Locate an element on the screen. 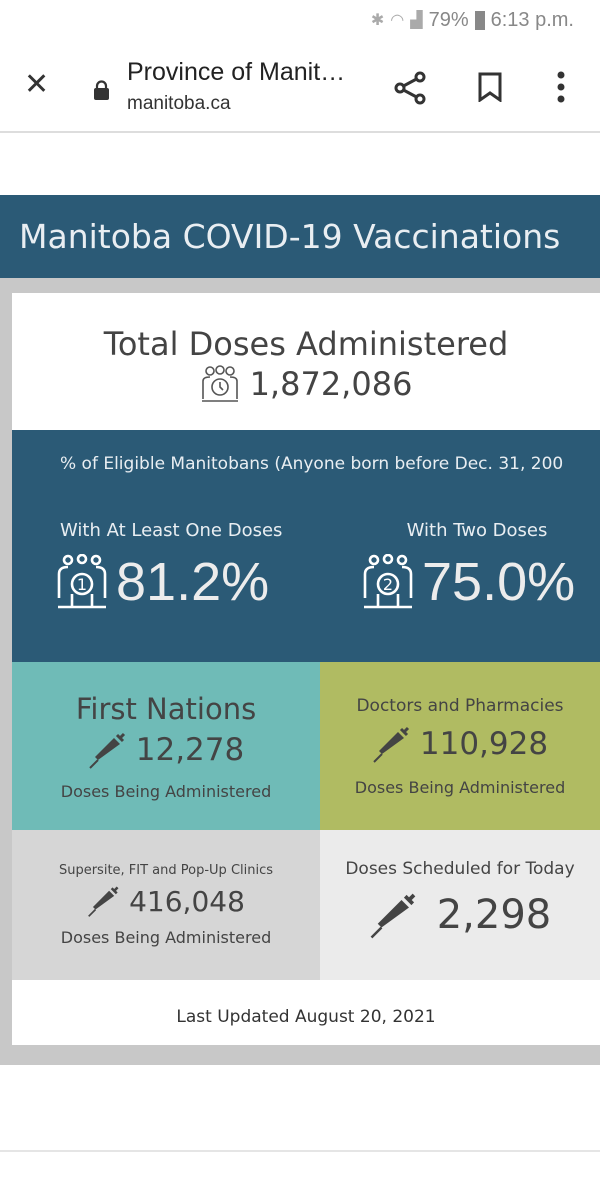 The width and height of the screenshot is (600, 1200). signal-icon: ▟ is located at coordinates (416, 20).